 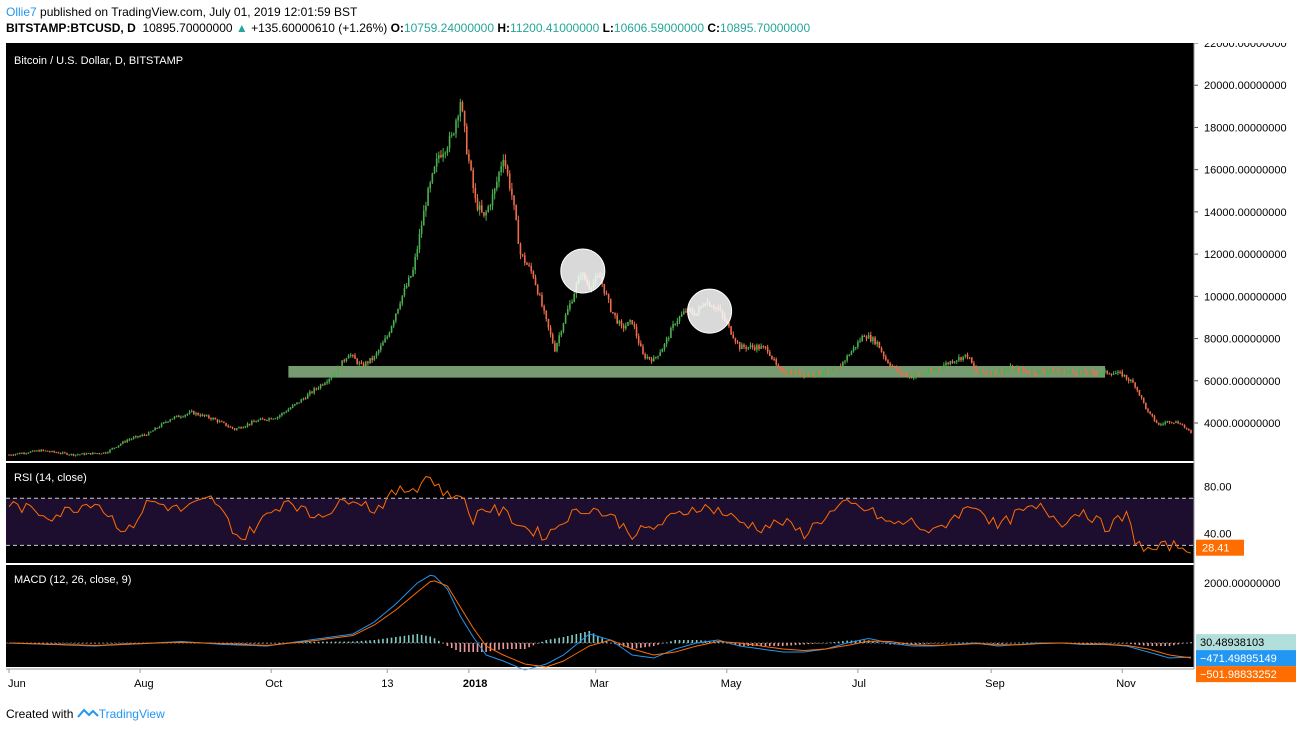 I want to click on price-tick-label: 12000.00000000, so click(x=1245, y=255).